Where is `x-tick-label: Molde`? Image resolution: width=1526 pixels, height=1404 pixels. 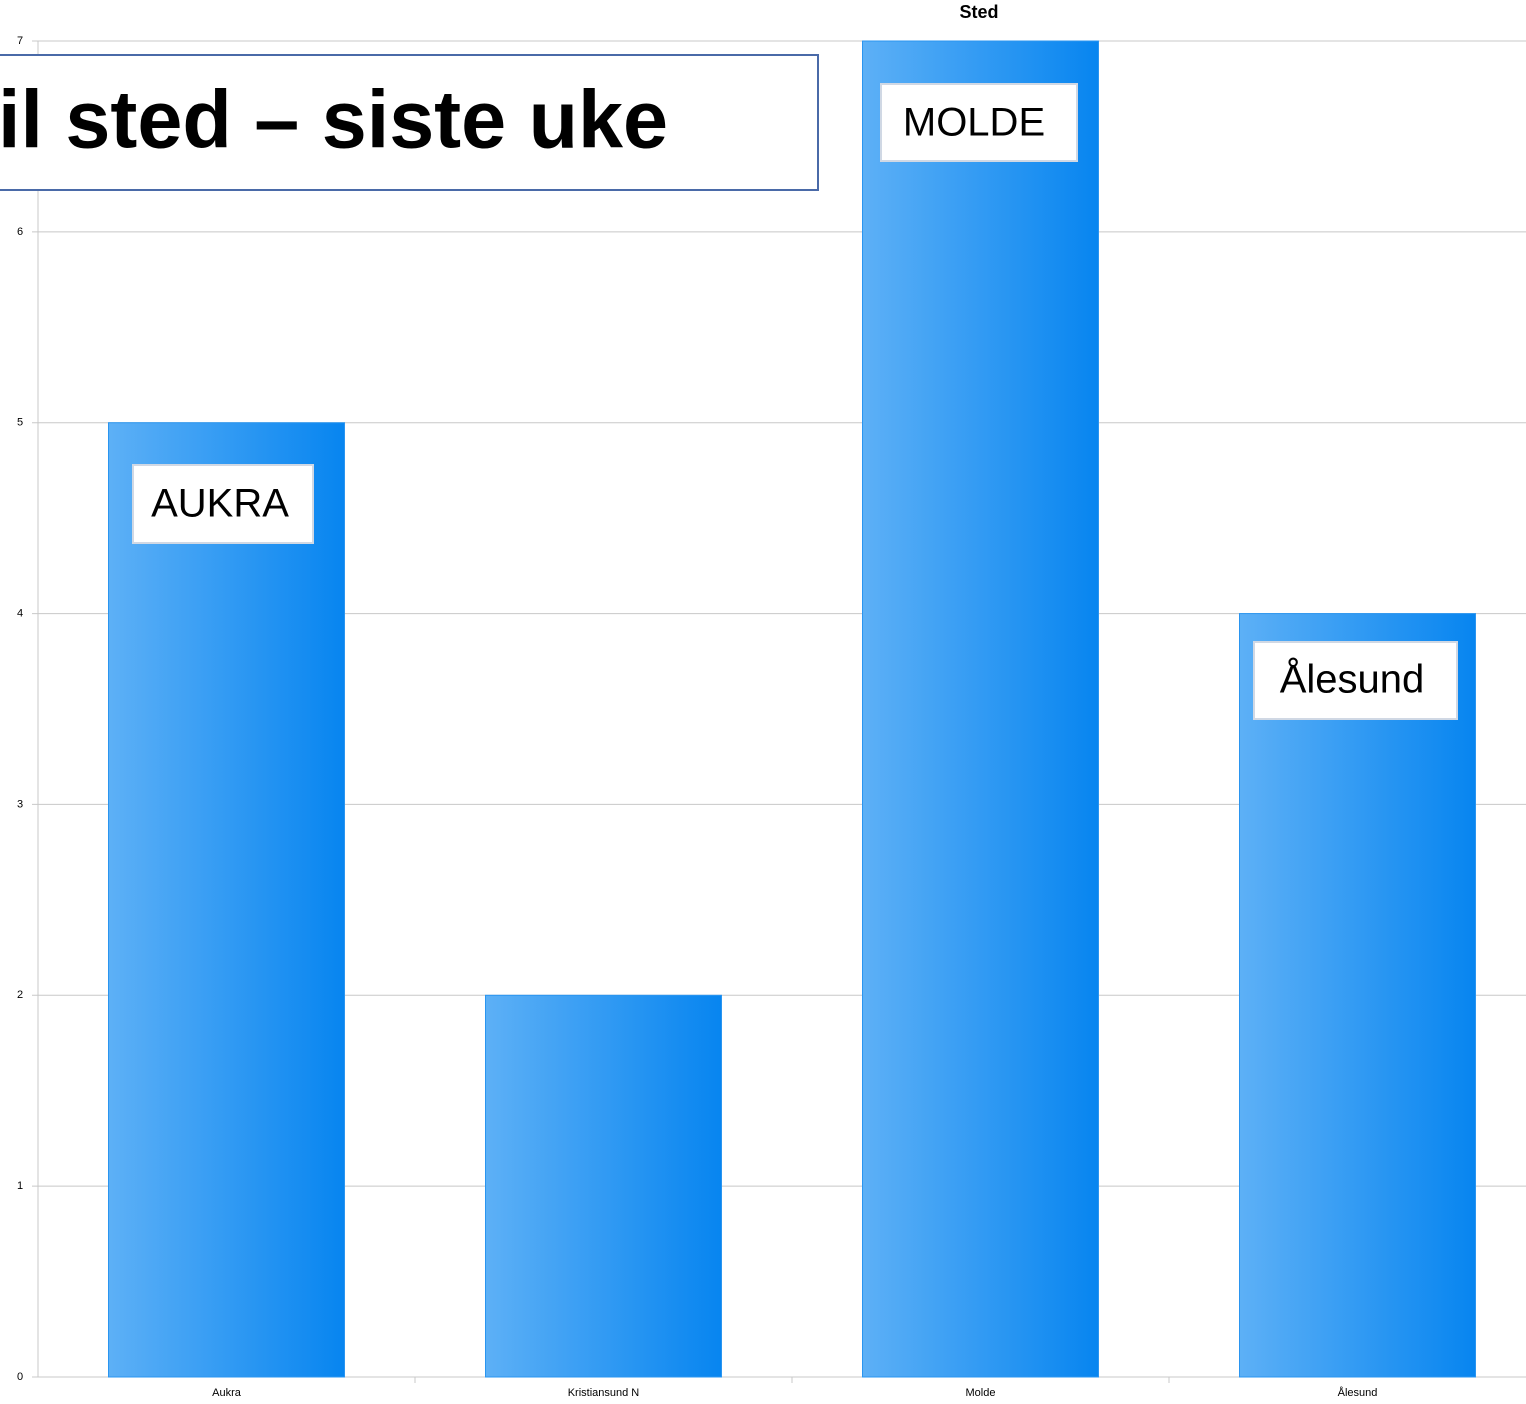
x-tick-label: Molde is located at coordinates (981, 1393).